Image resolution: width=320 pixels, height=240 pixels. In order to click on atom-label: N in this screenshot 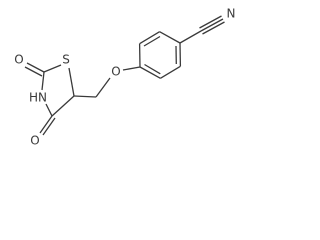, I will do `click(231, 14)`.